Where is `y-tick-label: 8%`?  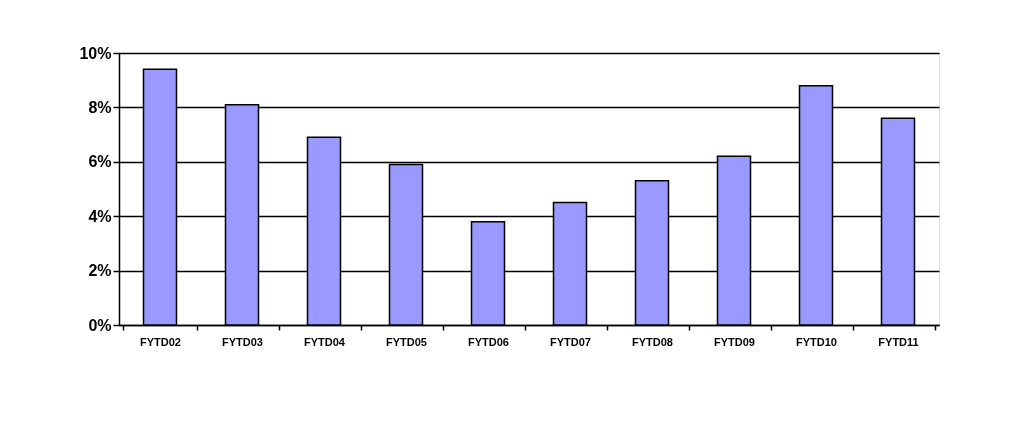
y-tick-label: 8% is located at coordinates (100, 107).